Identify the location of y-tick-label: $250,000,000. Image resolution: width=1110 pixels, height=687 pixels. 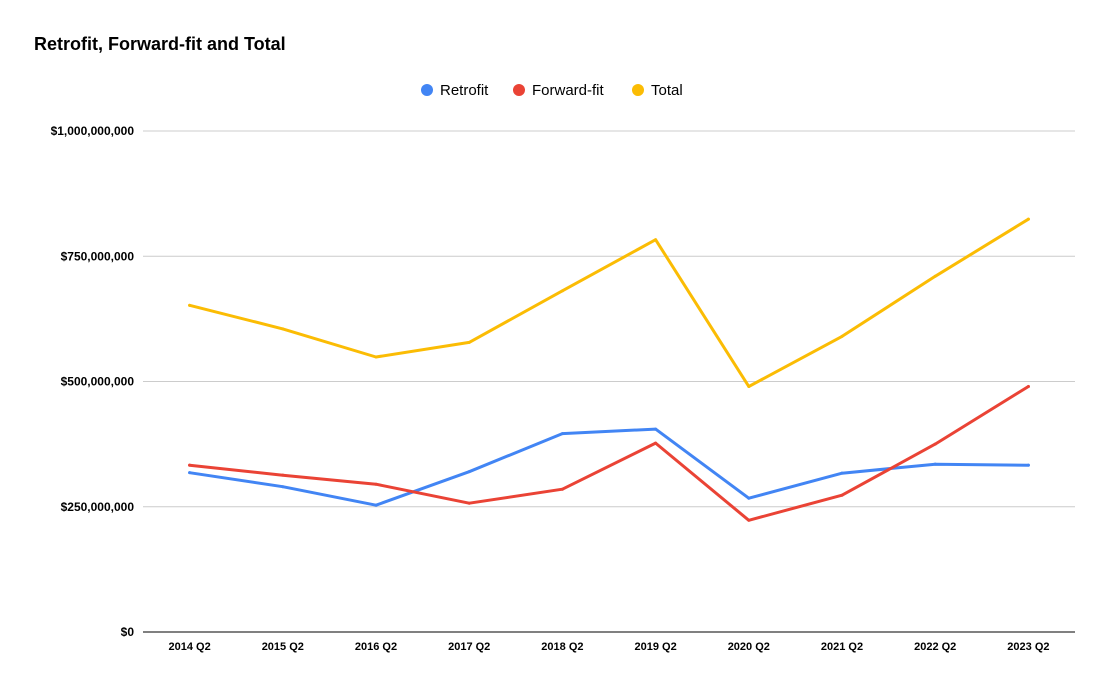
(98, 507).